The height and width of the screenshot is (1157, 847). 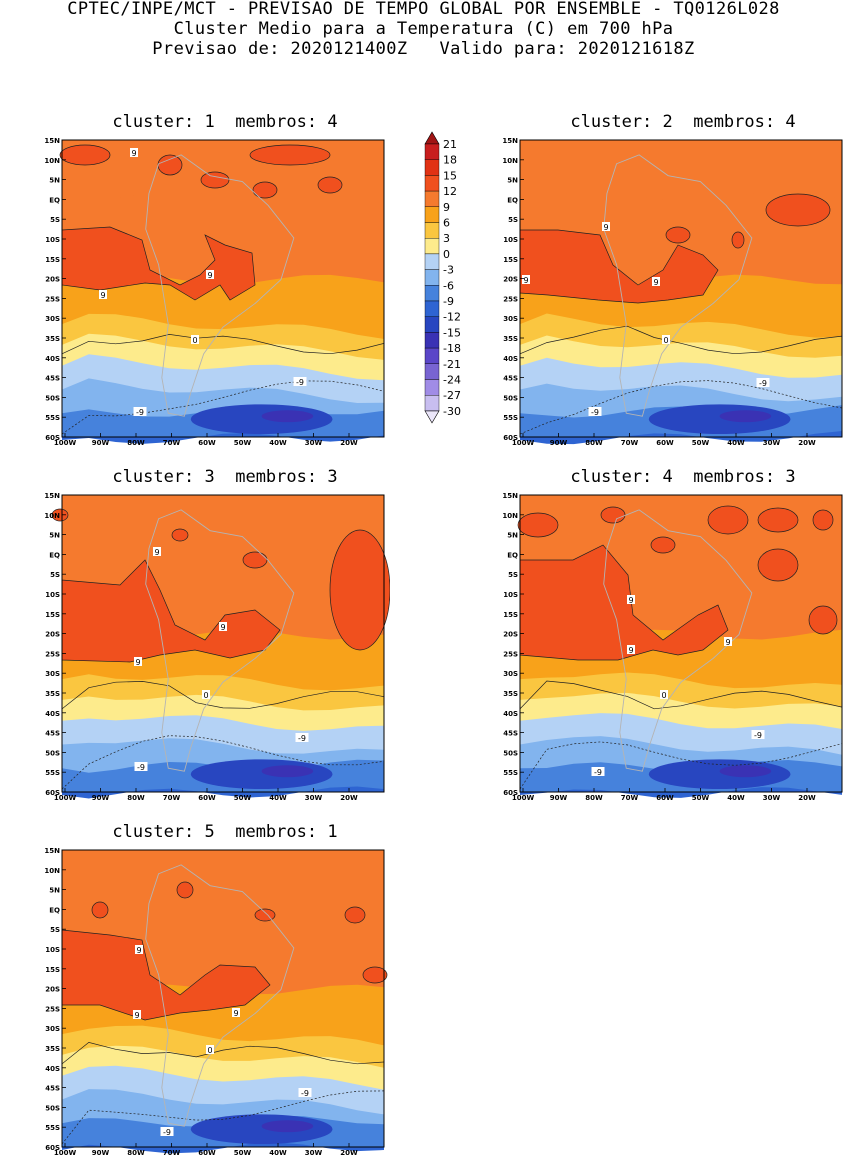 What do you see at coordinates (225, 832) in the screenshot?
I see `panel-5-title: cluster: 5 membros: 1` at bounding box center [225, 832].